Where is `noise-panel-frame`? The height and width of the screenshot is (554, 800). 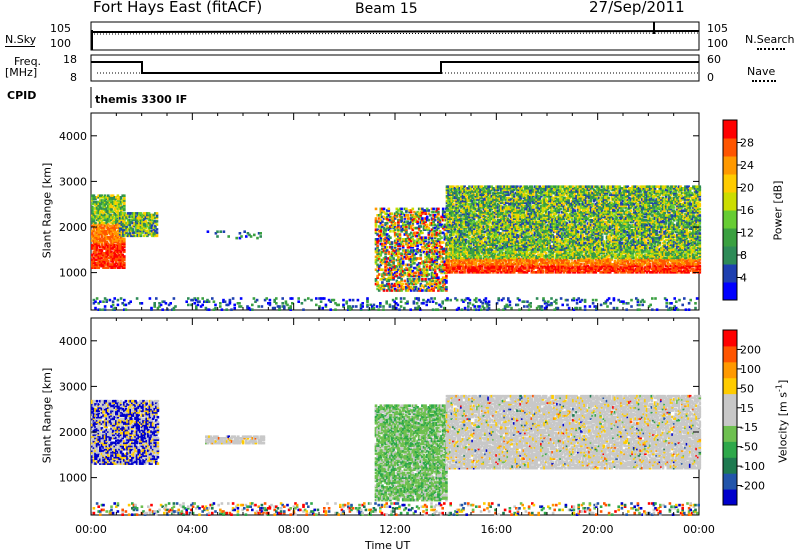 noise-panel-frame is located at coordinates (395, 36).